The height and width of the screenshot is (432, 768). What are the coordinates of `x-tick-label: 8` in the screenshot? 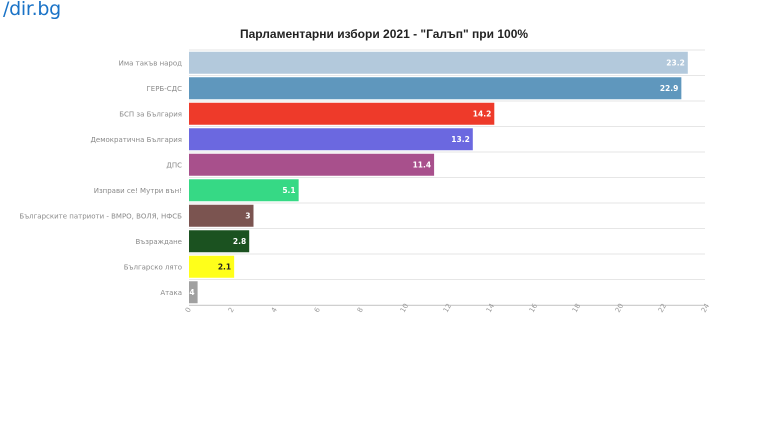 It's located at (360, 310).